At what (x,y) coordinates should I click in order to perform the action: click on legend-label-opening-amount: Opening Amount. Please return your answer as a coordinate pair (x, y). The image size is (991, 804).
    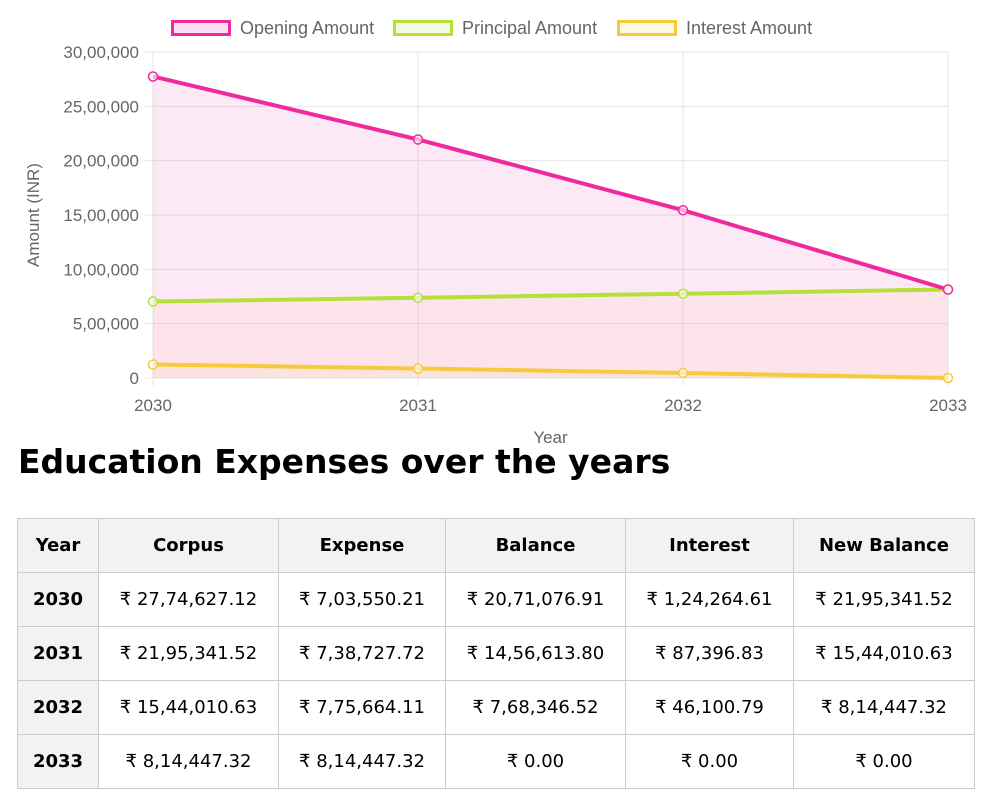
    Looking at the image, I should click on (307, 27).